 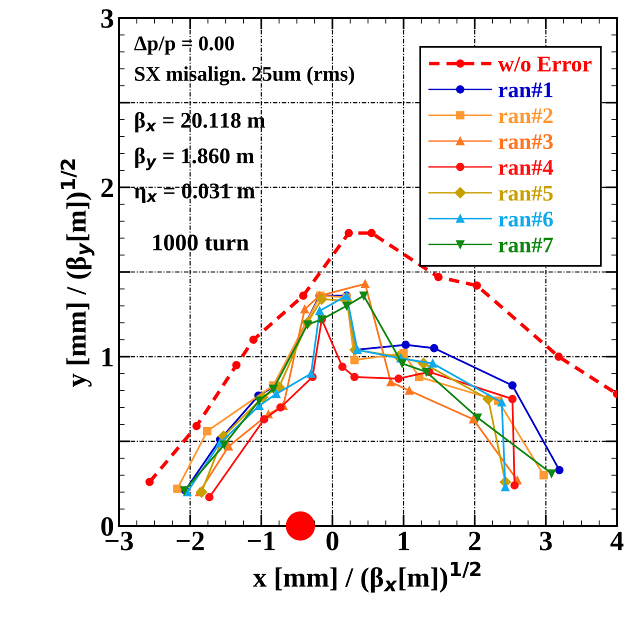 What do you see at coordinates (366, 577) in the screenshot?
I see `x-axis-title: x [mm] / (β$_{x}$[m])$^{1/2}$` at bounding box center [366, 577].